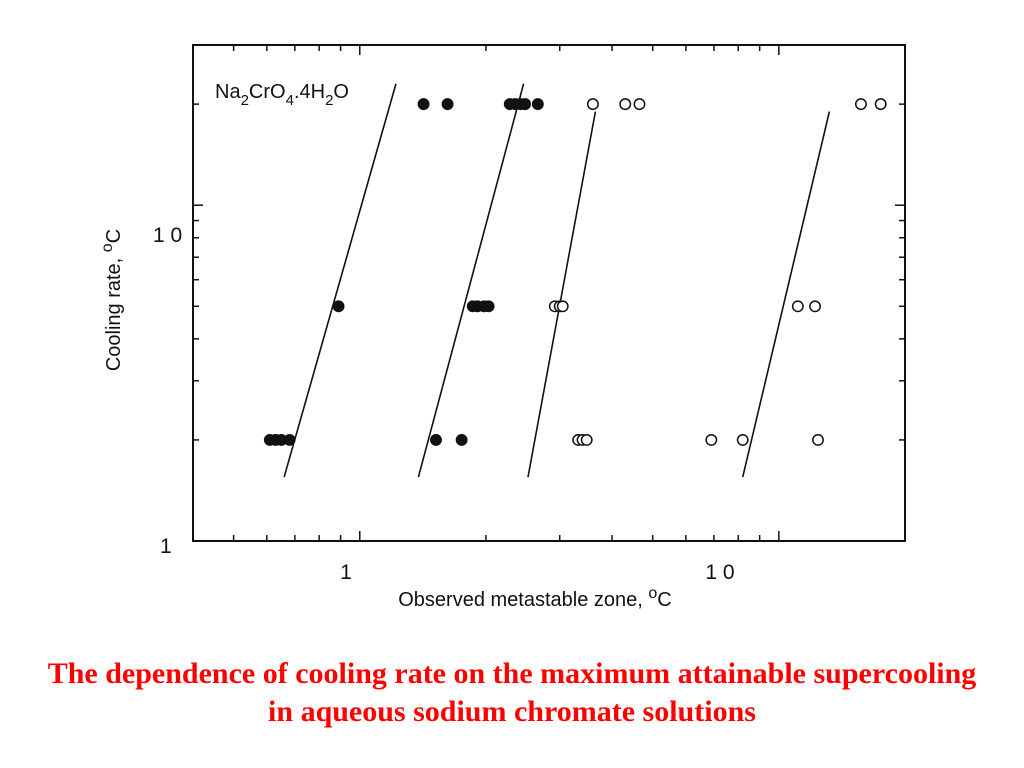  Describe the element at coordinates (282, 95) in the screenshot. I see `compound-label: Na2CrO4.4H2O` at that location.